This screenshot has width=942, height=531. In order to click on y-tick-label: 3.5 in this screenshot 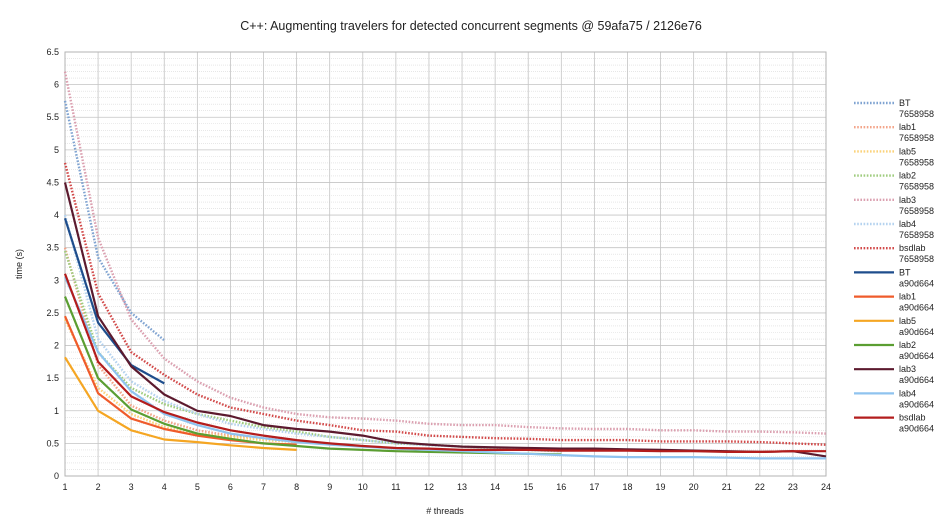, I will do `click(52, 248)`.